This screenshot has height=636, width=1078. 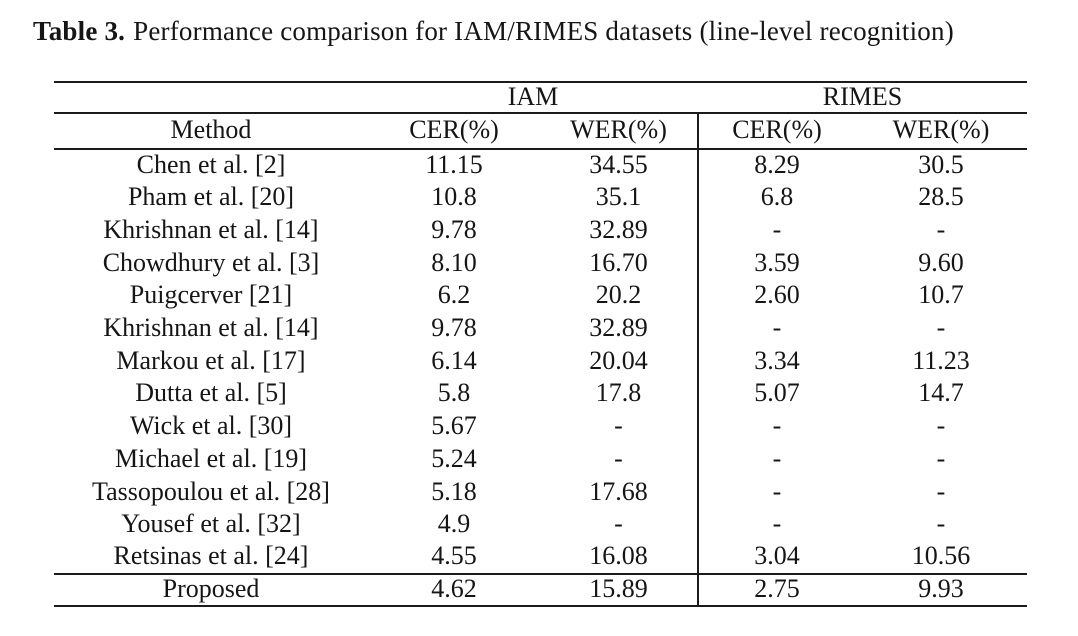 What do you see at coordinates (777, 262) in the screenshot?
I see `rimes-cer-cell: 3.59` at bounding box center [777, 262].